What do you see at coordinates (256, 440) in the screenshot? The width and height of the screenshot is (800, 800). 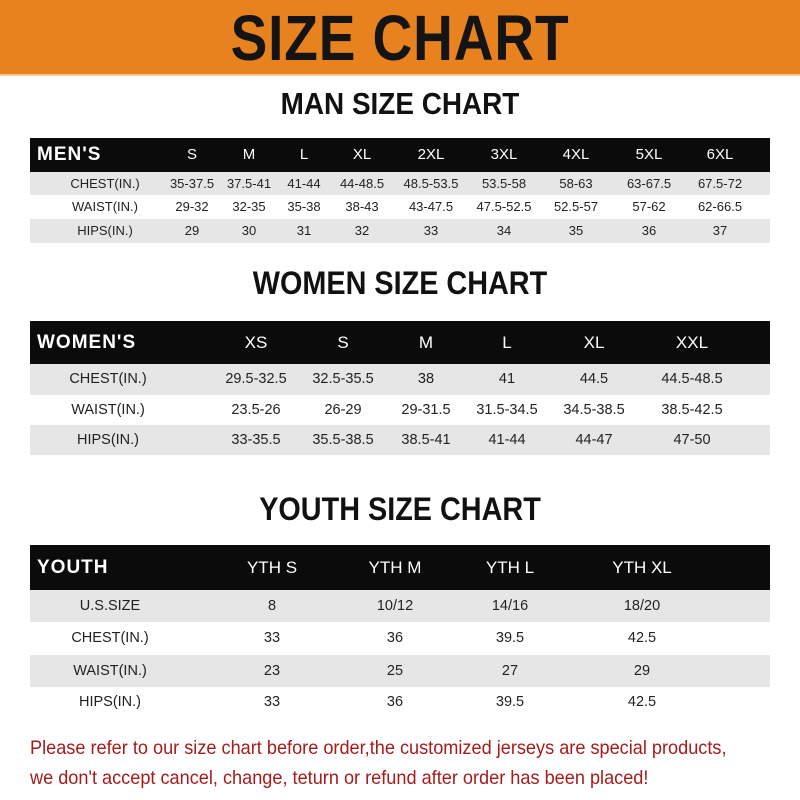 I see `measurement-value: 33-35.5` at bounding box center [256, 440].